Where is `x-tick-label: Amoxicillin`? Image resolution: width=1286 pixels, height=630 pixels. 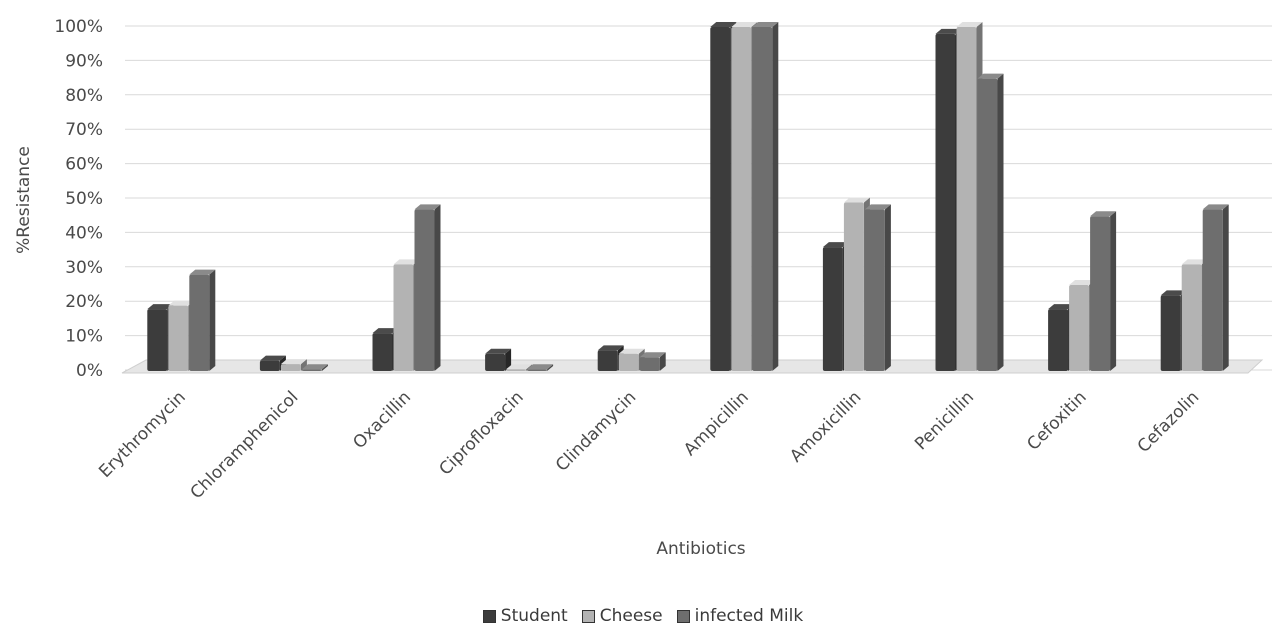
x-tick-label: Amoxicillin is located at coordinates (825, 426).